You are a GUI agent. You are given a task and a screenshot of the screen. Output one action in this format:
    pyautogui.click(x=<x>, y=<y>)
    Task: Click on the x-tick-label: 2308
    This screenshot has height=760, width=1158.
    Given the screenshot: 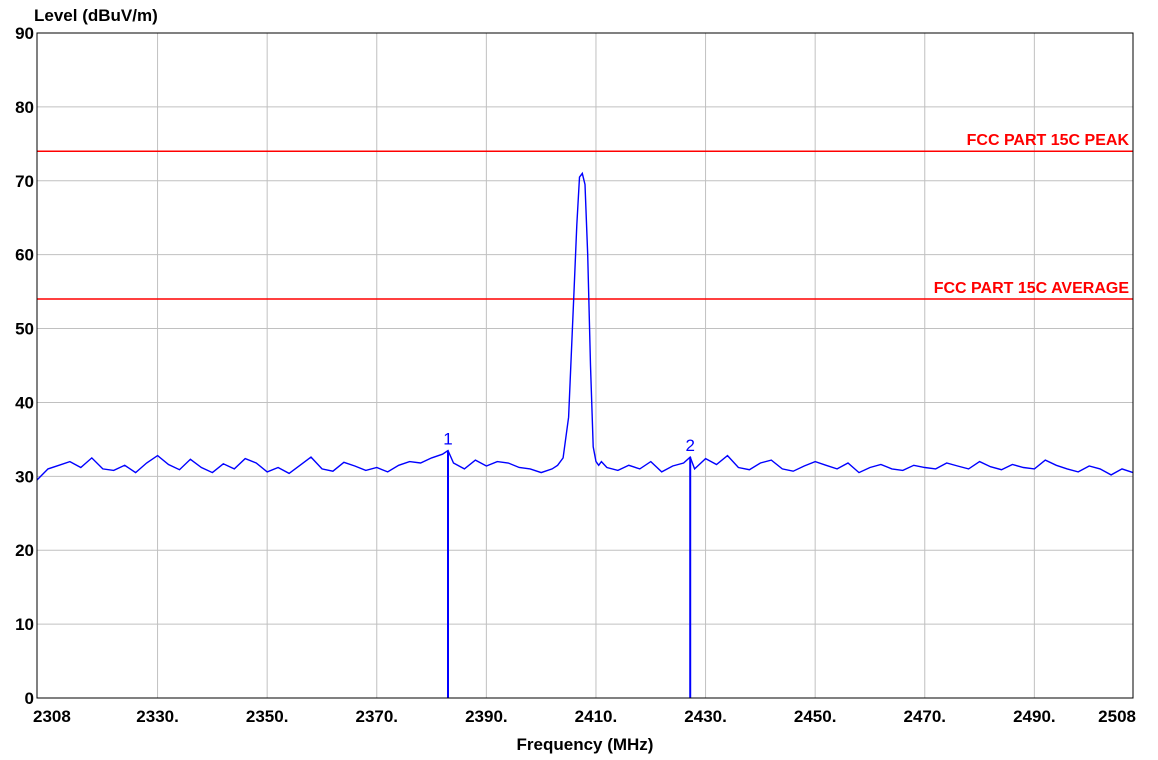 What is the action you would take?
    pyautogui.click(x=52, y=716)
    